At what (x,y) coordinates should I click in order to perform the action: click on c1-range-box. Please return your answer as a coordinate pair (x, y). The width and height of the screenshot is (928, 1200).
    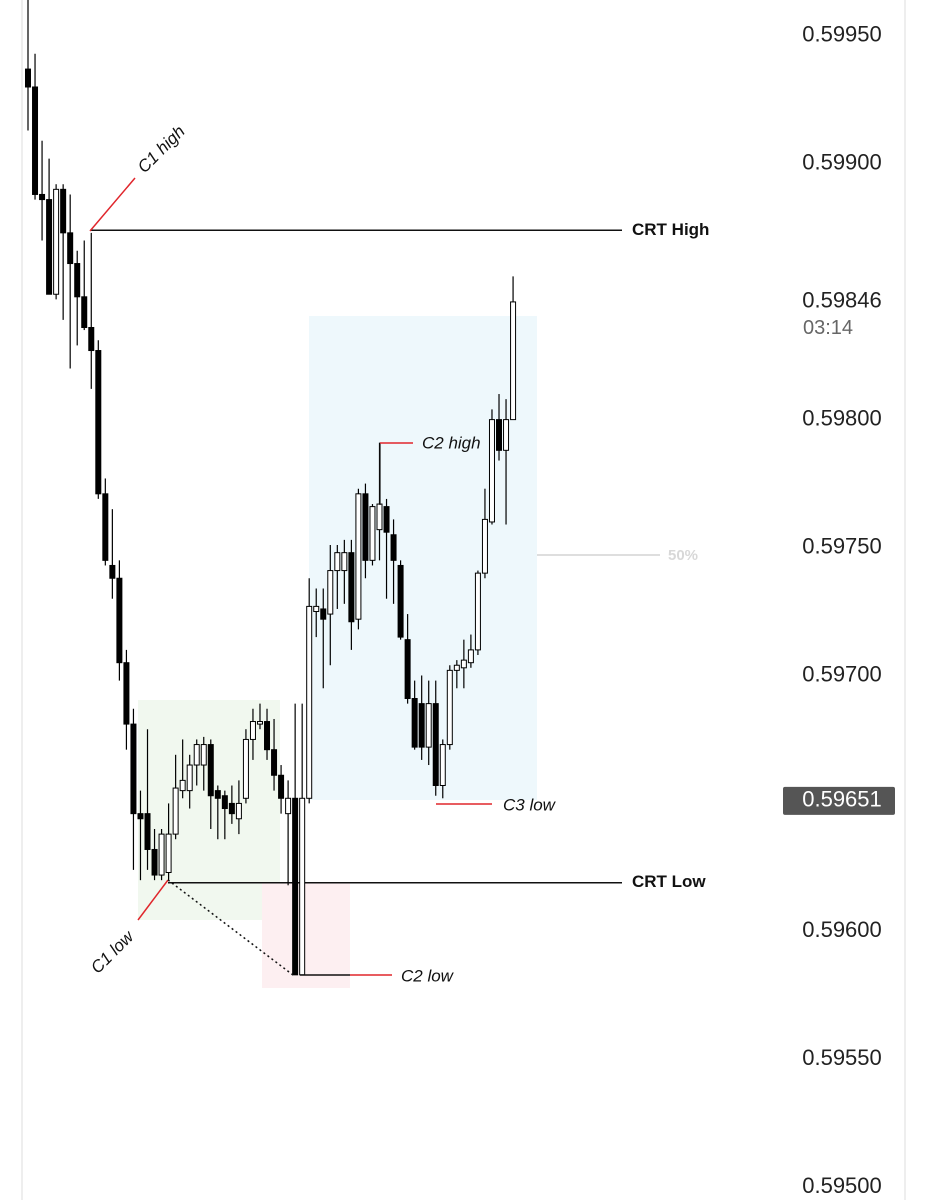
    Looking at the image, I should click on (209, 810).